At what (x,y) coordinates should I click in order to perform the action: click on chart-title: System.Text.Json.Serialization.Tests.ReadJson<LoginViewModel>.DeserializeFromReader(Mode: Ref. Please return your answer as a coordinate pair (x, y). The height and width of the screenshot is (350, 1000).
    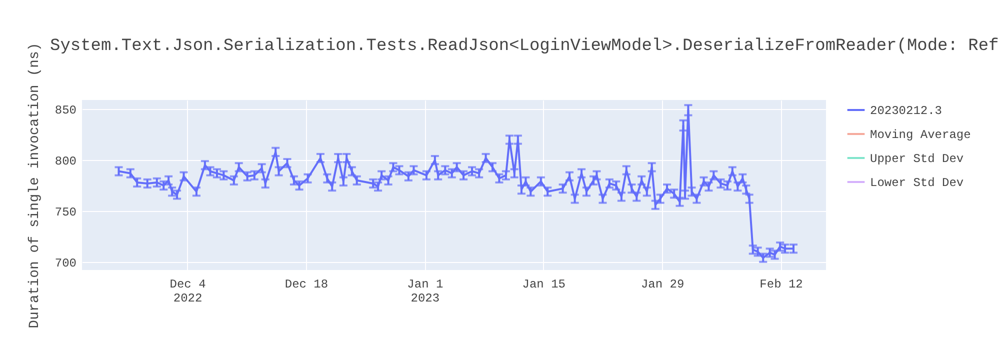
    Looking at the image, I should click on (524, 46).